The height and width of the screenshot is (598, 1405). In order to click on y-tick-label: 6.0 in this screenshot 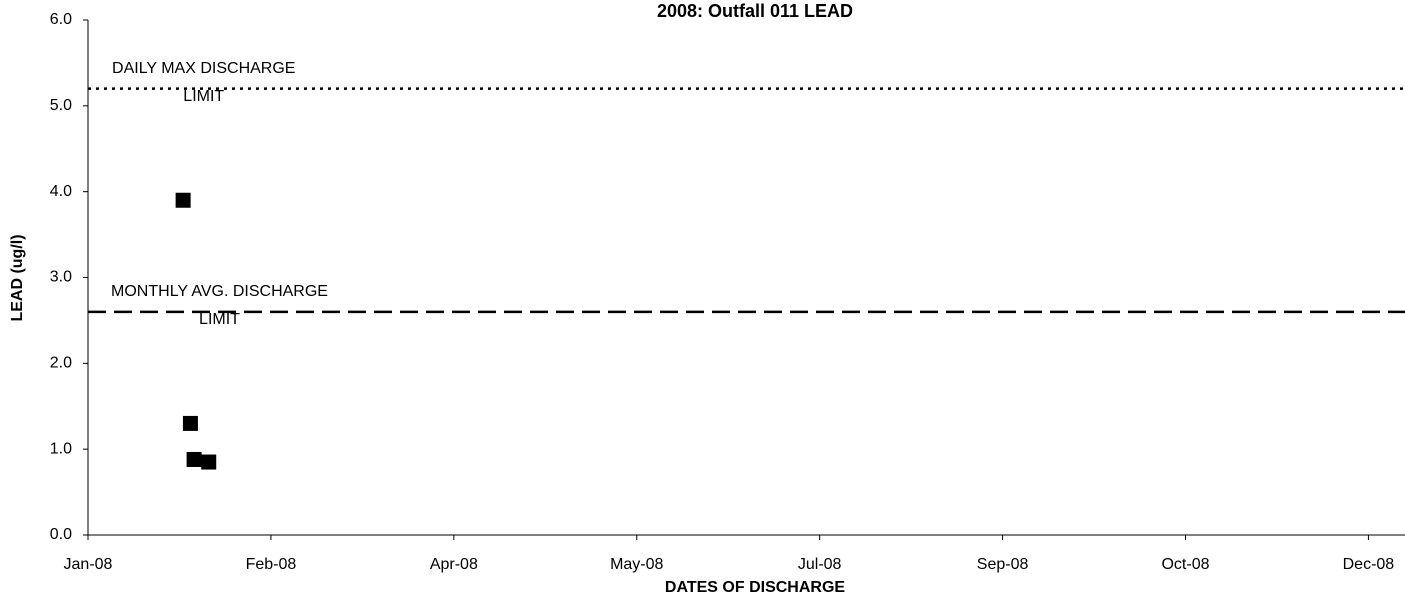, I will do `click(61, 19)`.